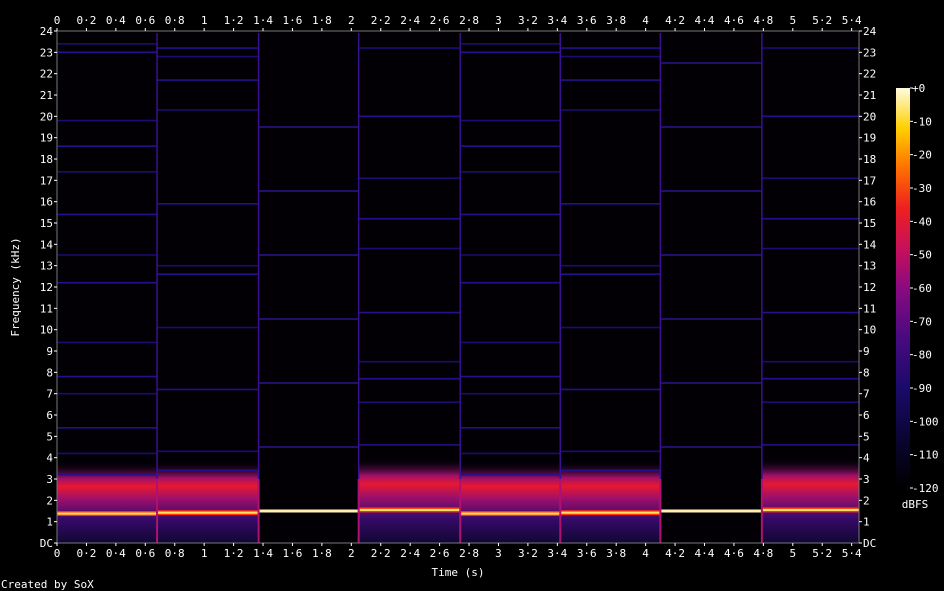 This screenshot has height=591, width=944. Describe the element at coordinates (869, 180) in the screenshot. I see `y-tick-label-right: 17` at that location.